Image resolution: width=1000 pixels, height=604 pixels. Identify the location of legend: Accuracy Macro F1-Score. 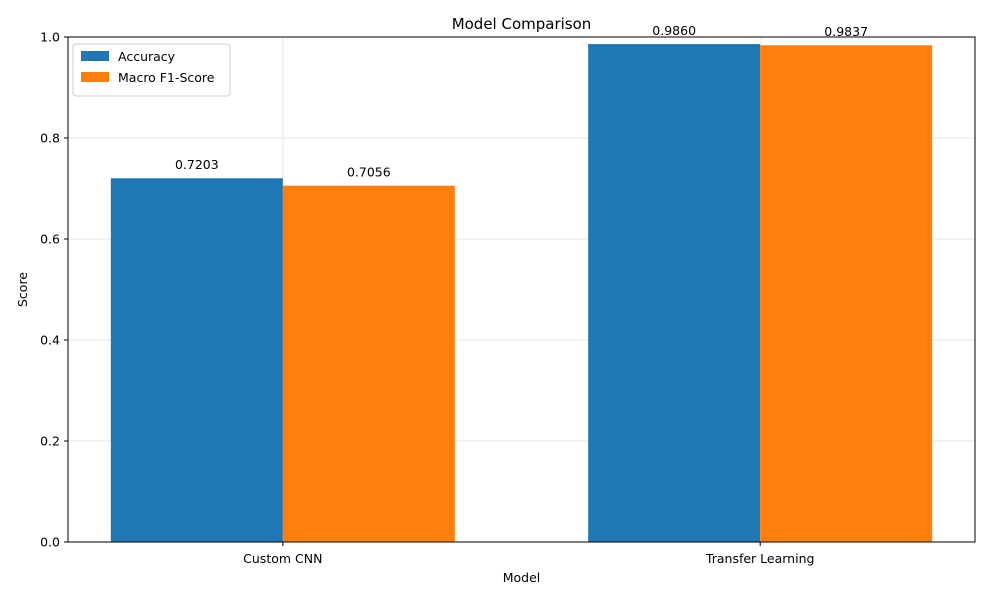
(151, 70).